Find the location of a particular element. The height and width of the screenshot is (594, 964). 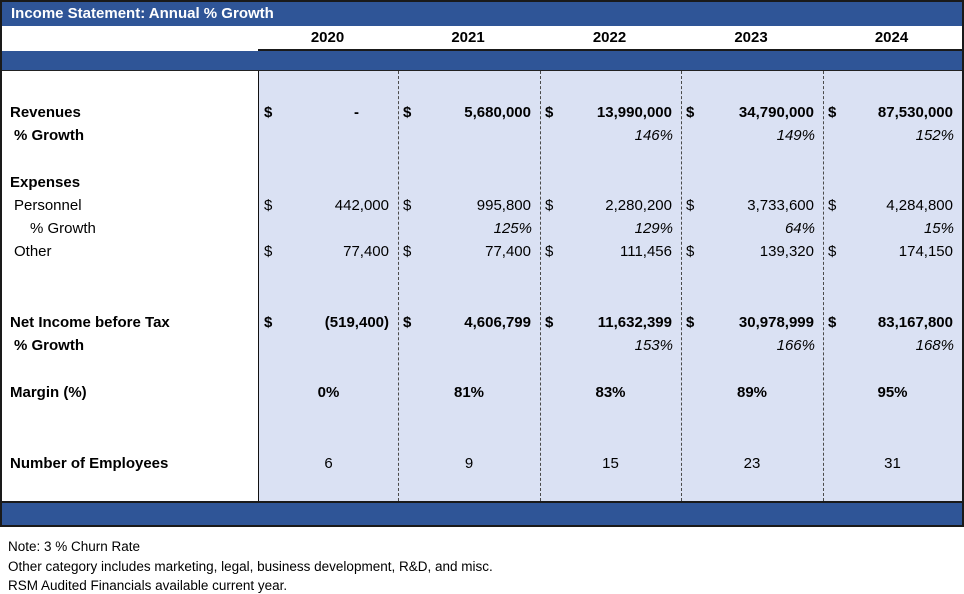

cell-value: 2,280,200 is located at coordinates (638, 205).